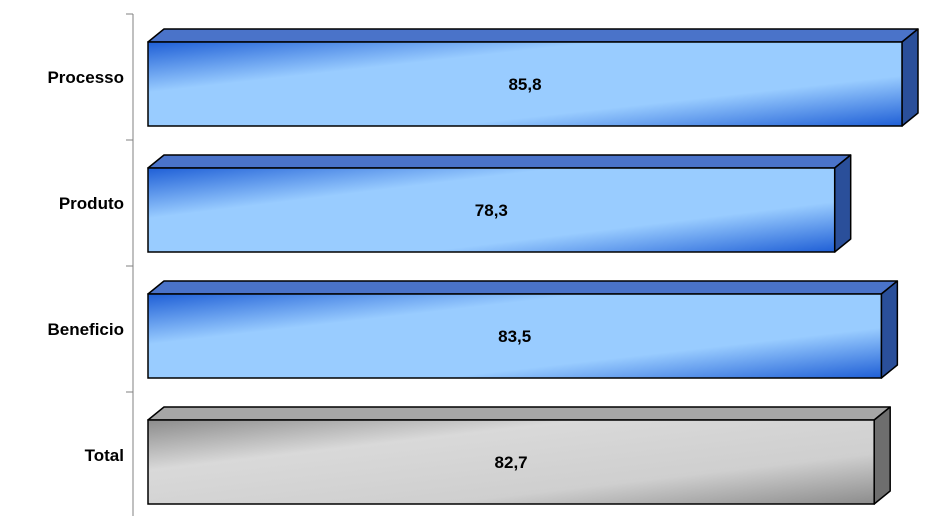  I want to click on category-label: Total, so click(104, 455).